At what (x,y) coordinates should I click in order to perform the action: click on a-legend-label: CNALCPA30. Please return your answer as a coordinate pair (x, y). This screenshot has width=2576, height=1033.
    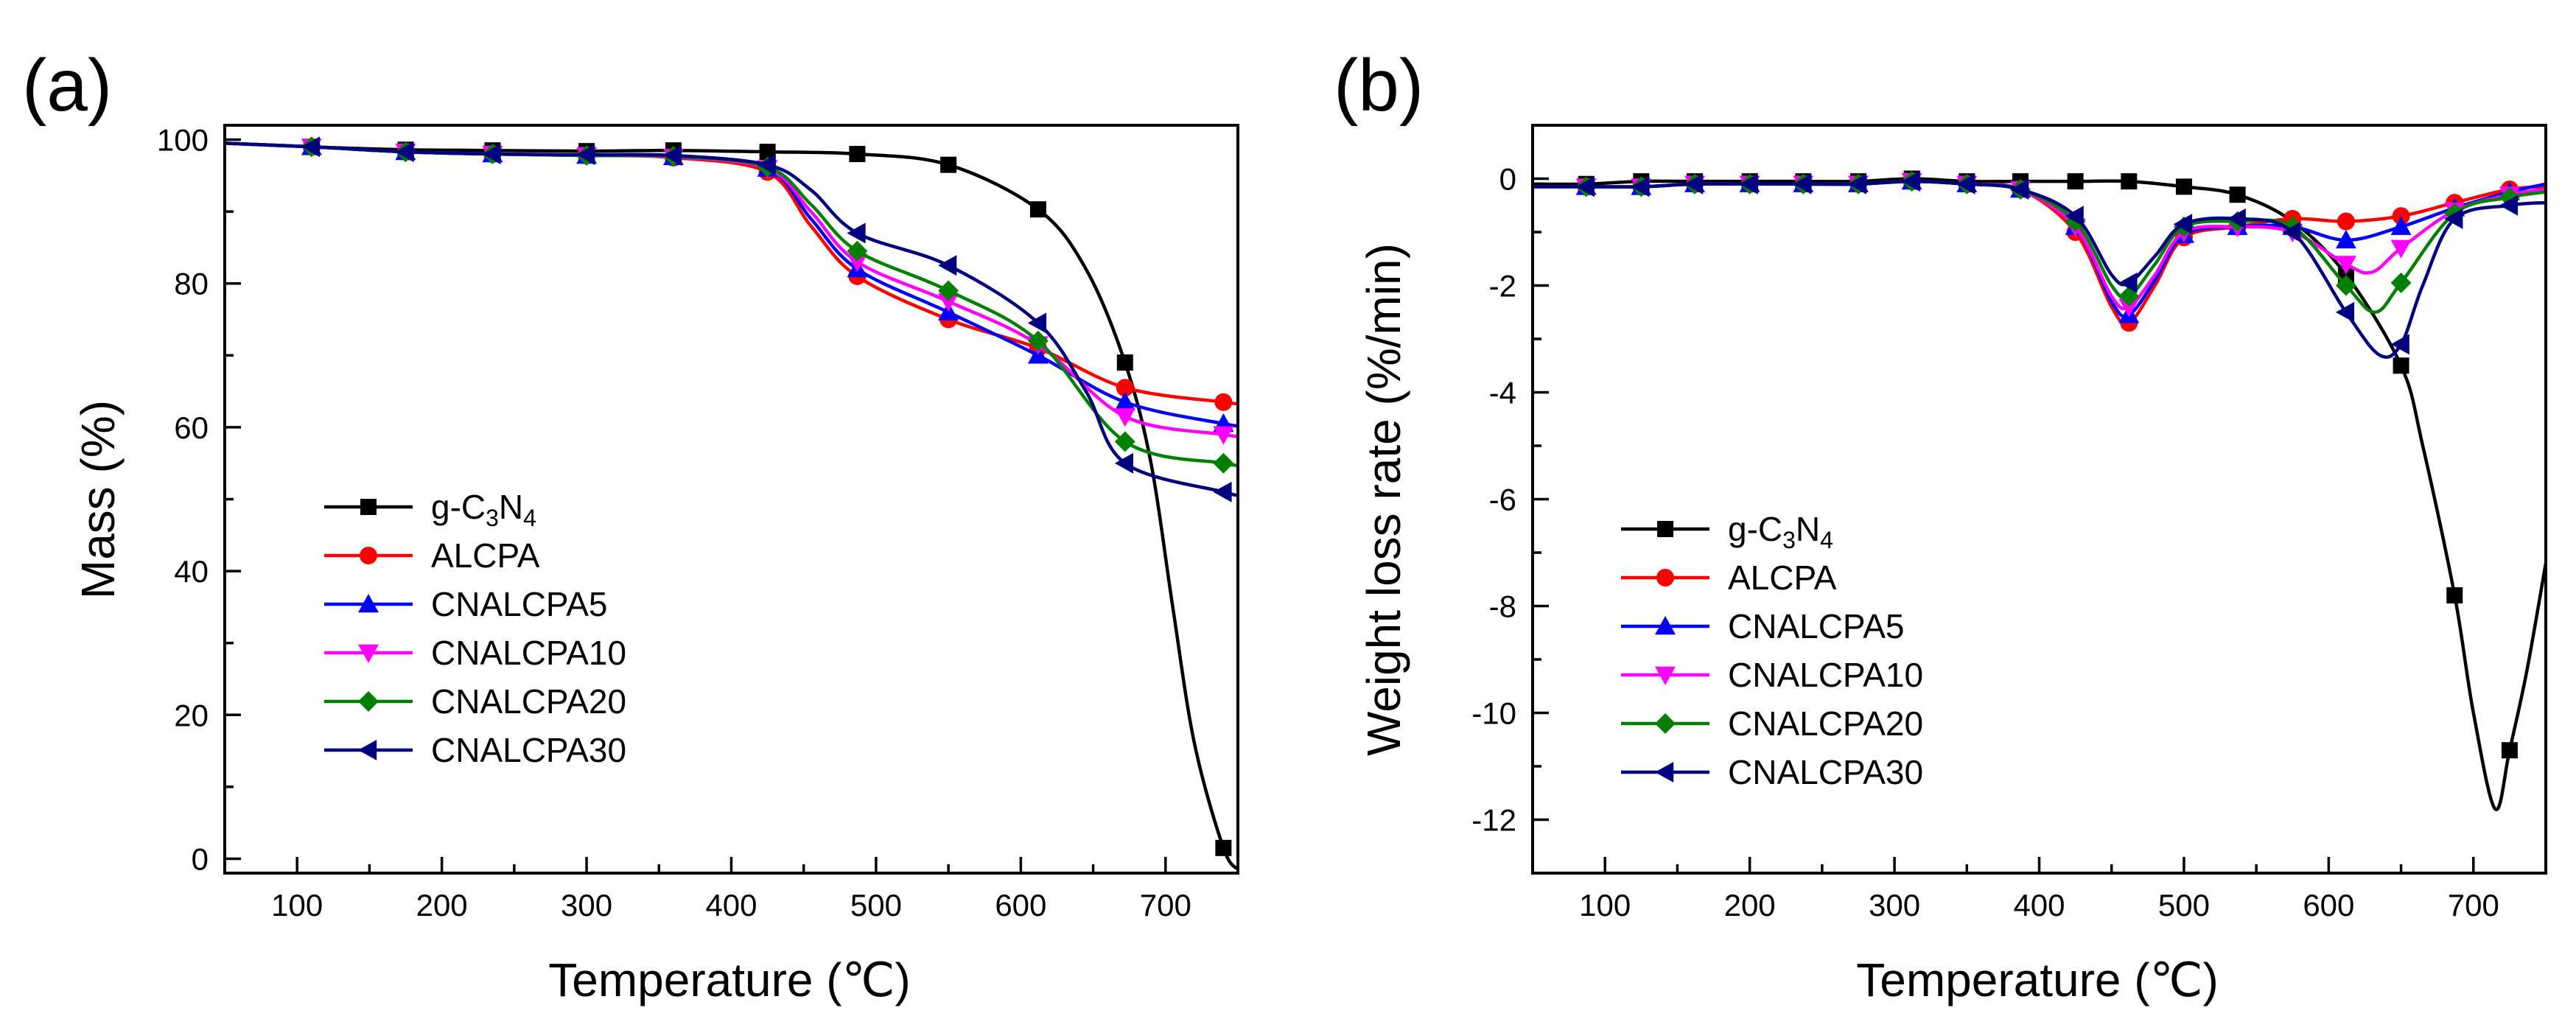
    Looking at the image, I should click on (528, 750).